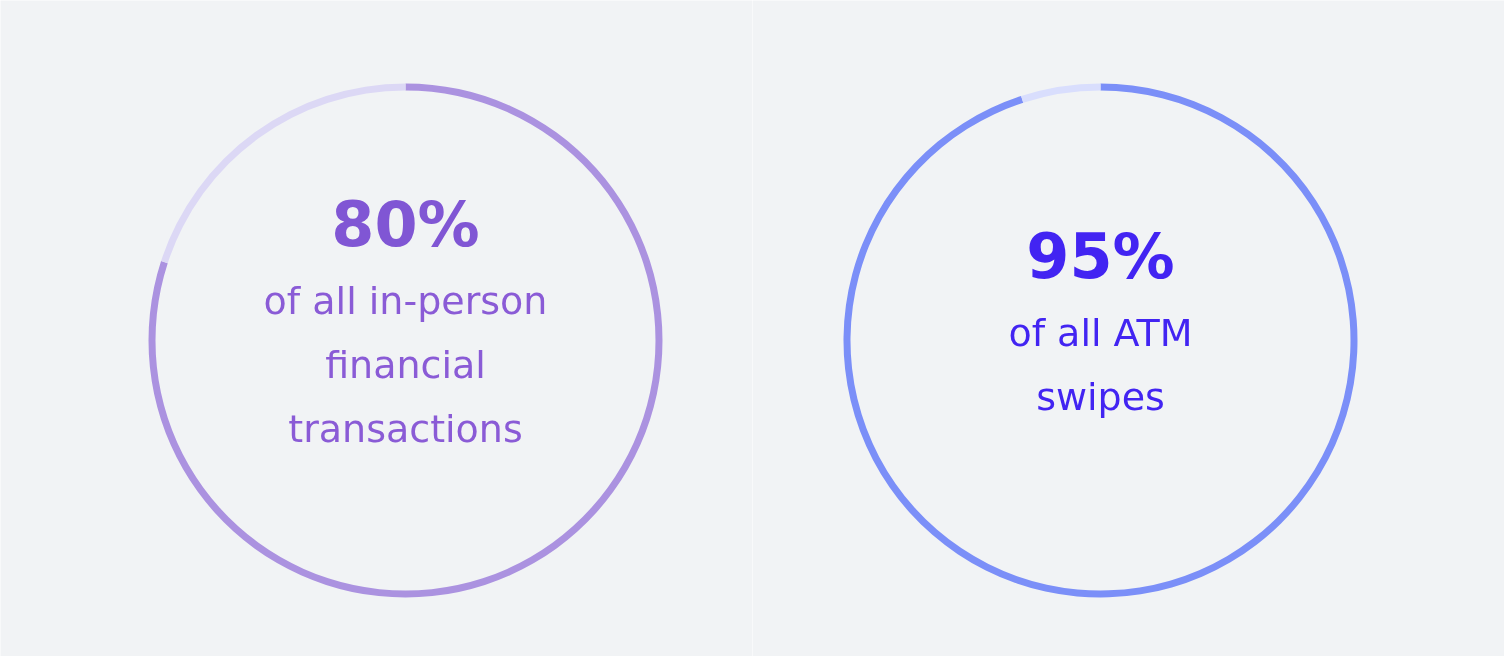 The height and width of the screenshot is (656, 1504). I want to click on text: of all in-person financial transactions, so click(405, 364).